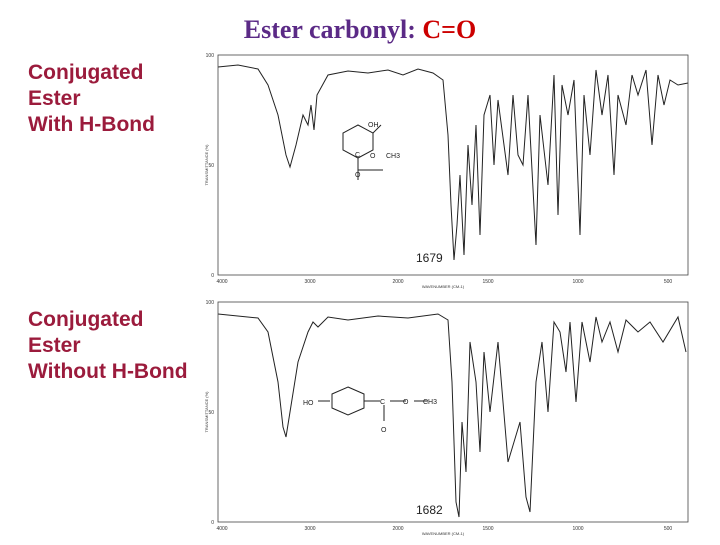 The height and width of the screenshot is (545, 720). I want to click on peak-label: 1682, so click(429, 510).